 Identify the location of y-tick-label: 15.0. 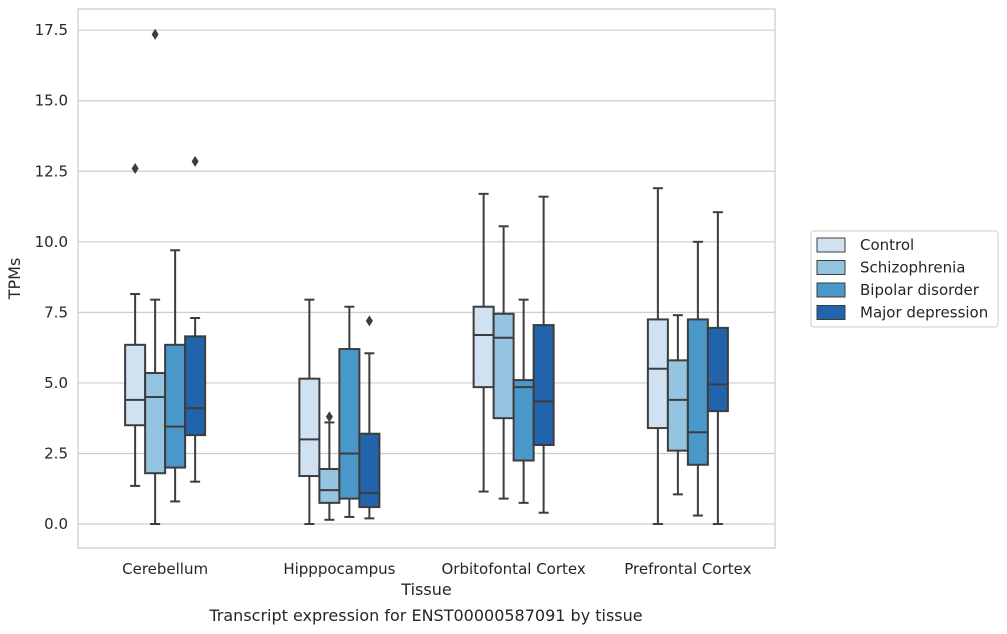
(51, 101).